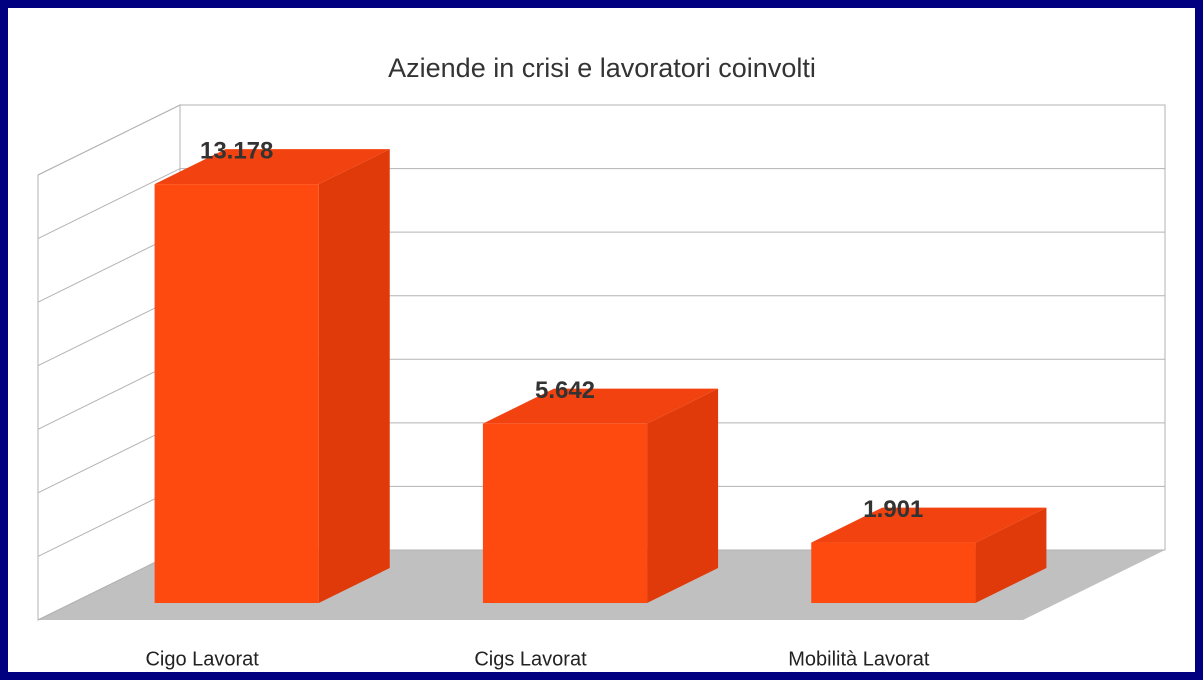  What do you see at coordinates (202, 659) in the screenshot?
I see `x-tick-label: Cigo Lavorat` at bounding box center [202, 659].